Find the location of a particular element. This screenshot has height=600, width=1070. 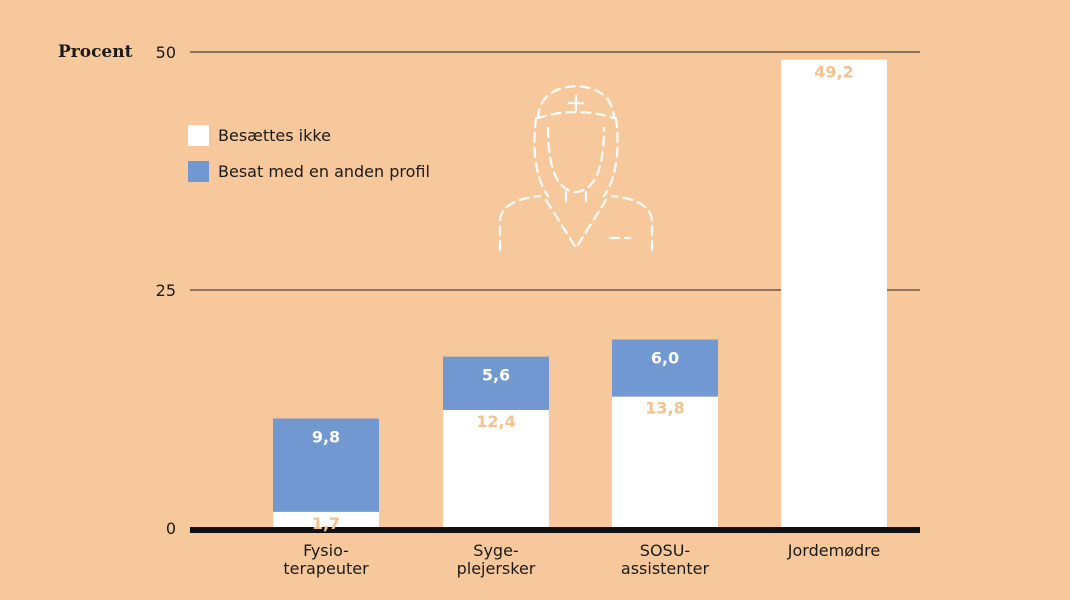

x-axis-baseline is located at coordinates (555, 530).